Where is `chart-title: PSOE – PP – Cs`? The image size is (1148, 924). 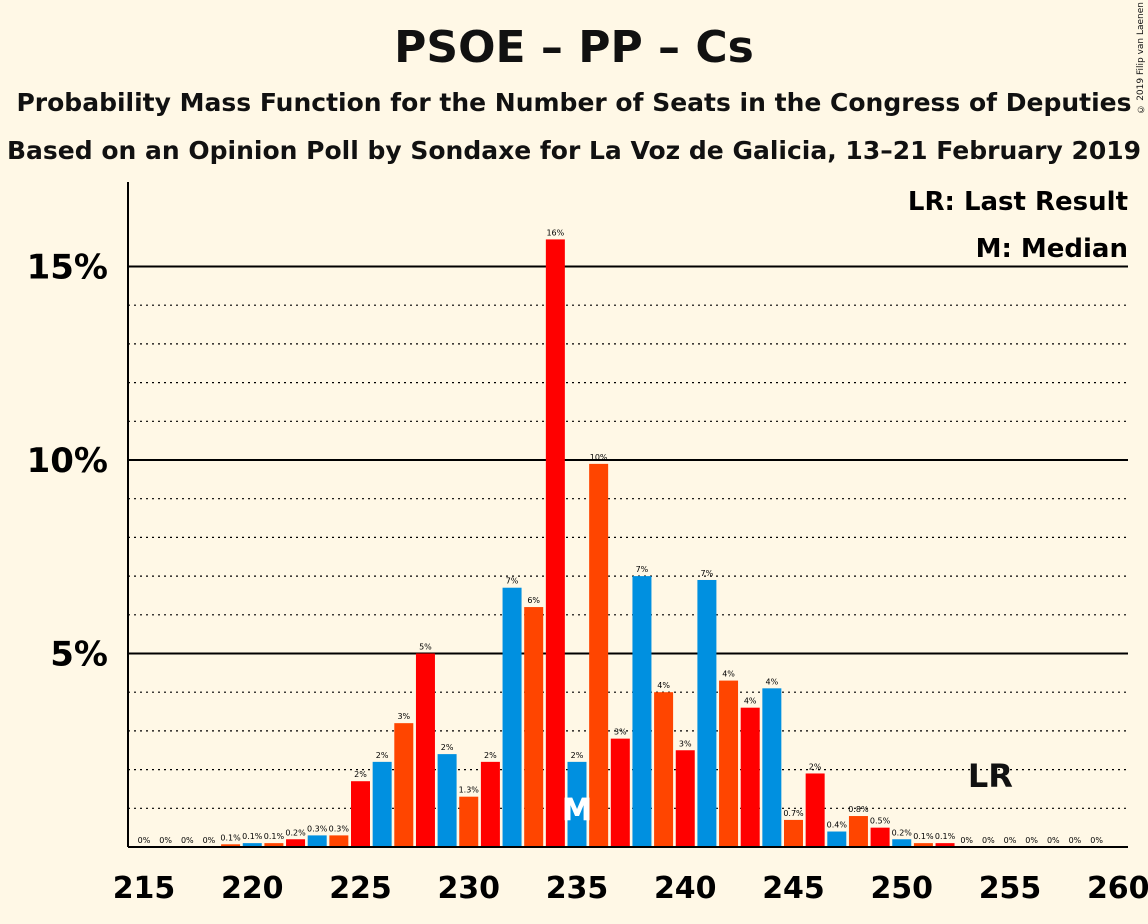
chart-title: PSOE – PP – Cs is located at coordinates (574, 47).